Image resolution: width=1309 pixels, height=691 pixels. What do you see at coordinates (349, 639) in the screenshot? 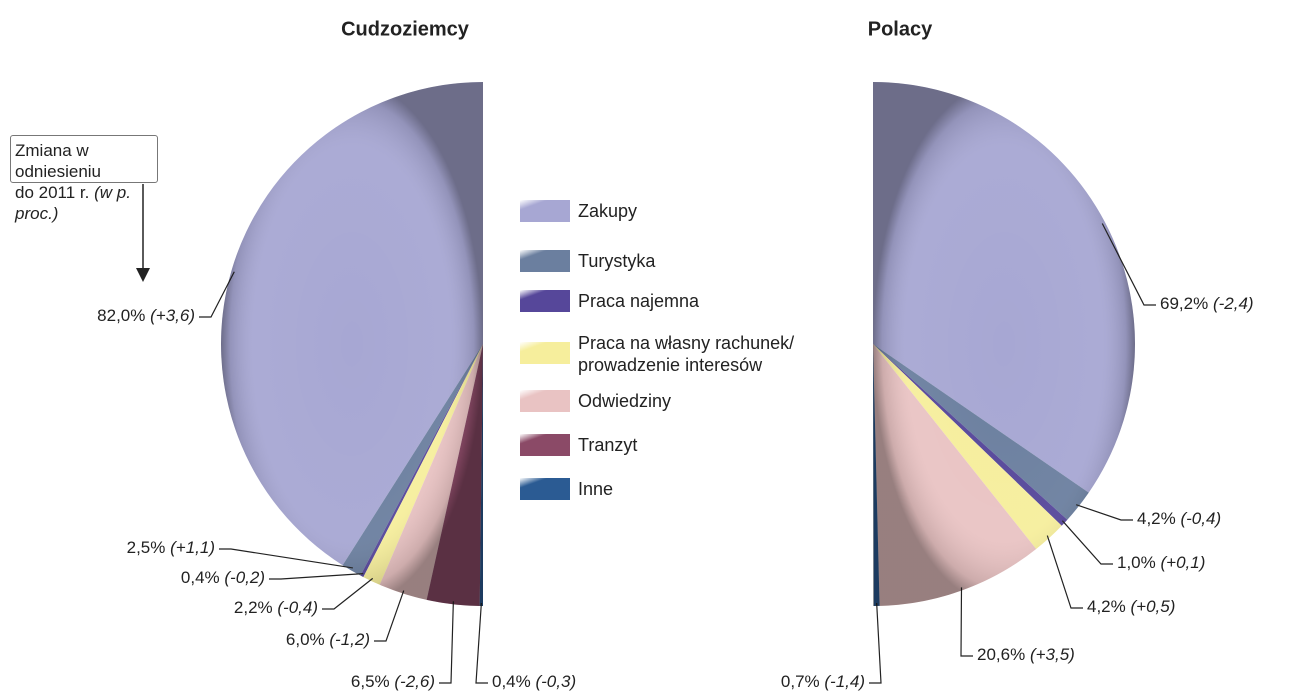
I see `change-label: (-1,2)` at bounding box center [349, 639].